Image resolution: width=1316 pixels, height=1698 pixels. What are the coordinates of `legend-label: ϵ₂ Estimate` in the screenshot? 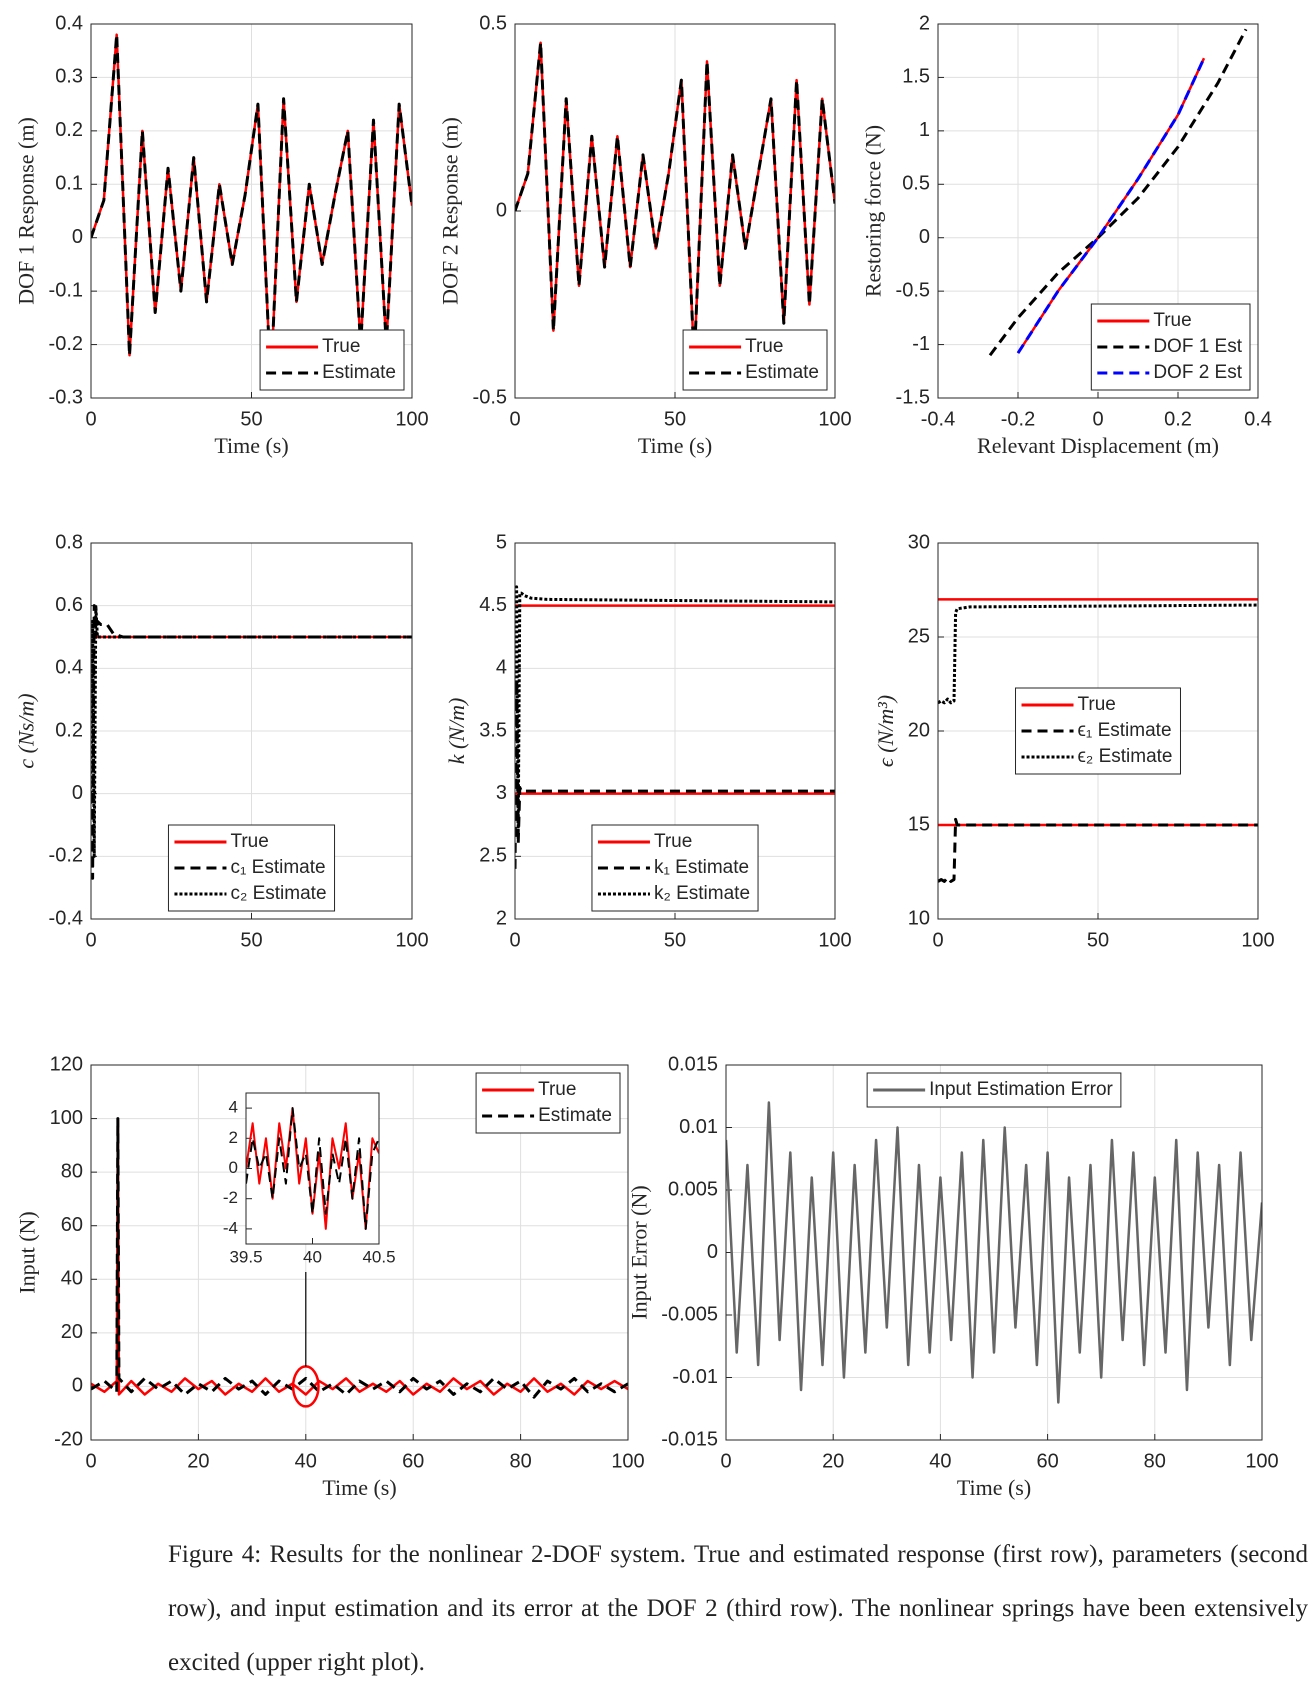 It's located at (1125, 756).